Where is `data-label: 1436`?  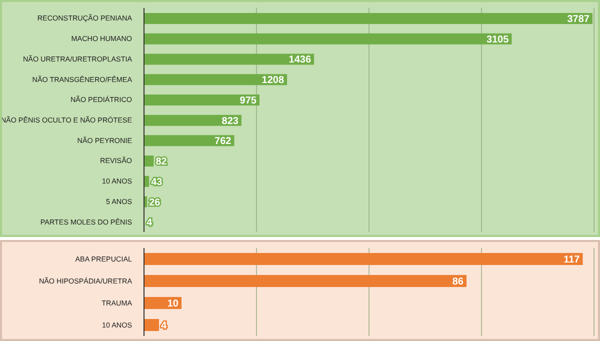 data-label: 1436 is located at coordinates (300, 60).